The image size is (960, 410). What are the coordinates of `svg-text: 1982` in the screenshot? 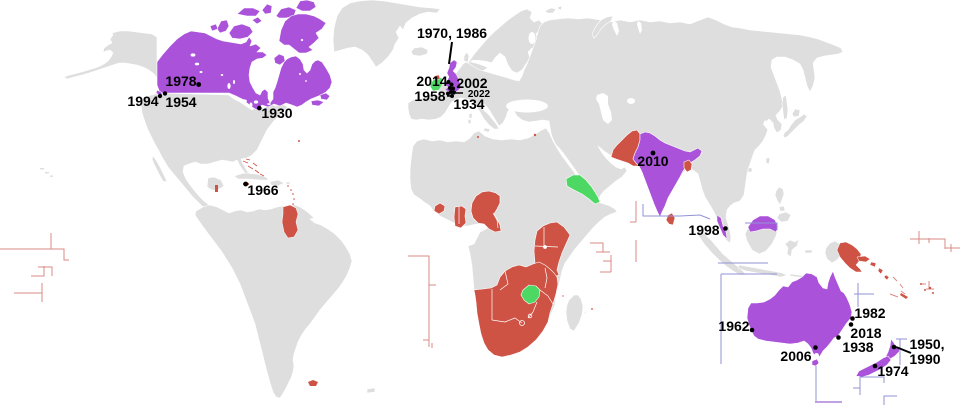 It's located at (869, 313).